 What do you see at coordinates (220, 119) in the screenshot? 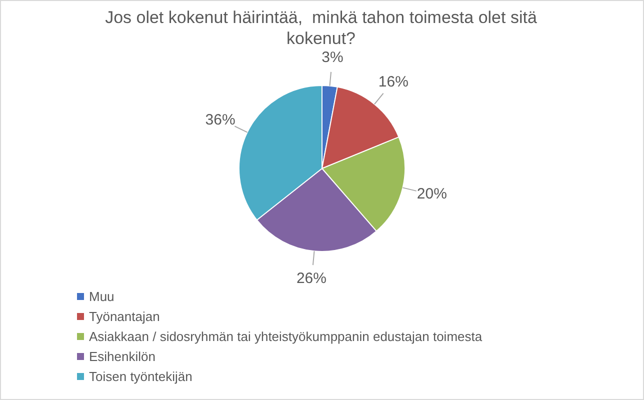
I see `data-label: 36%` at bounding box center [220, 119].